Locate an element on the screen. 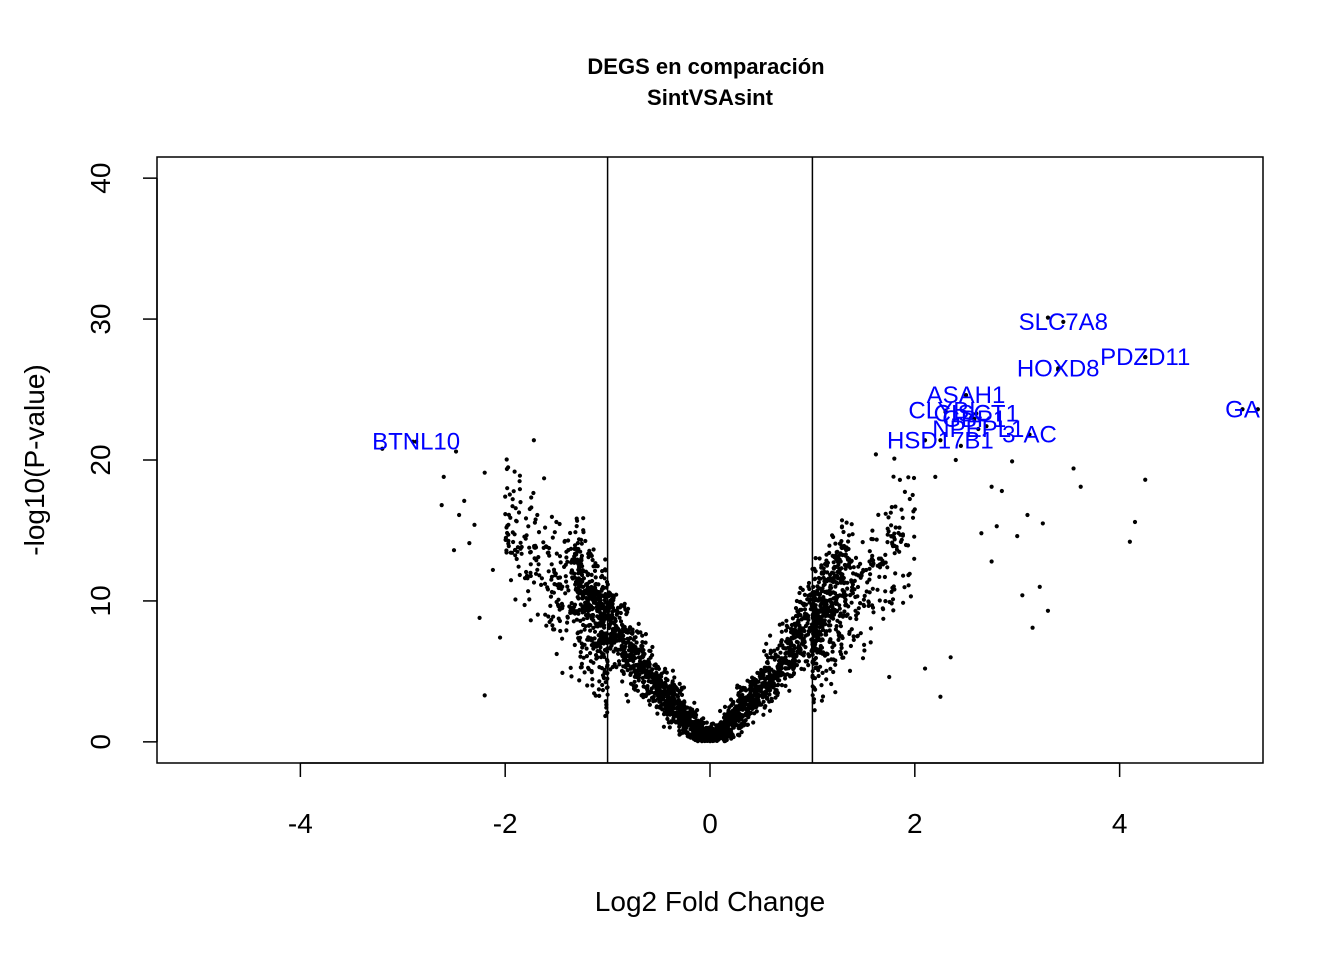  gene-label-pdzd11: PDZD11 is located at coordinates (1145, 357).